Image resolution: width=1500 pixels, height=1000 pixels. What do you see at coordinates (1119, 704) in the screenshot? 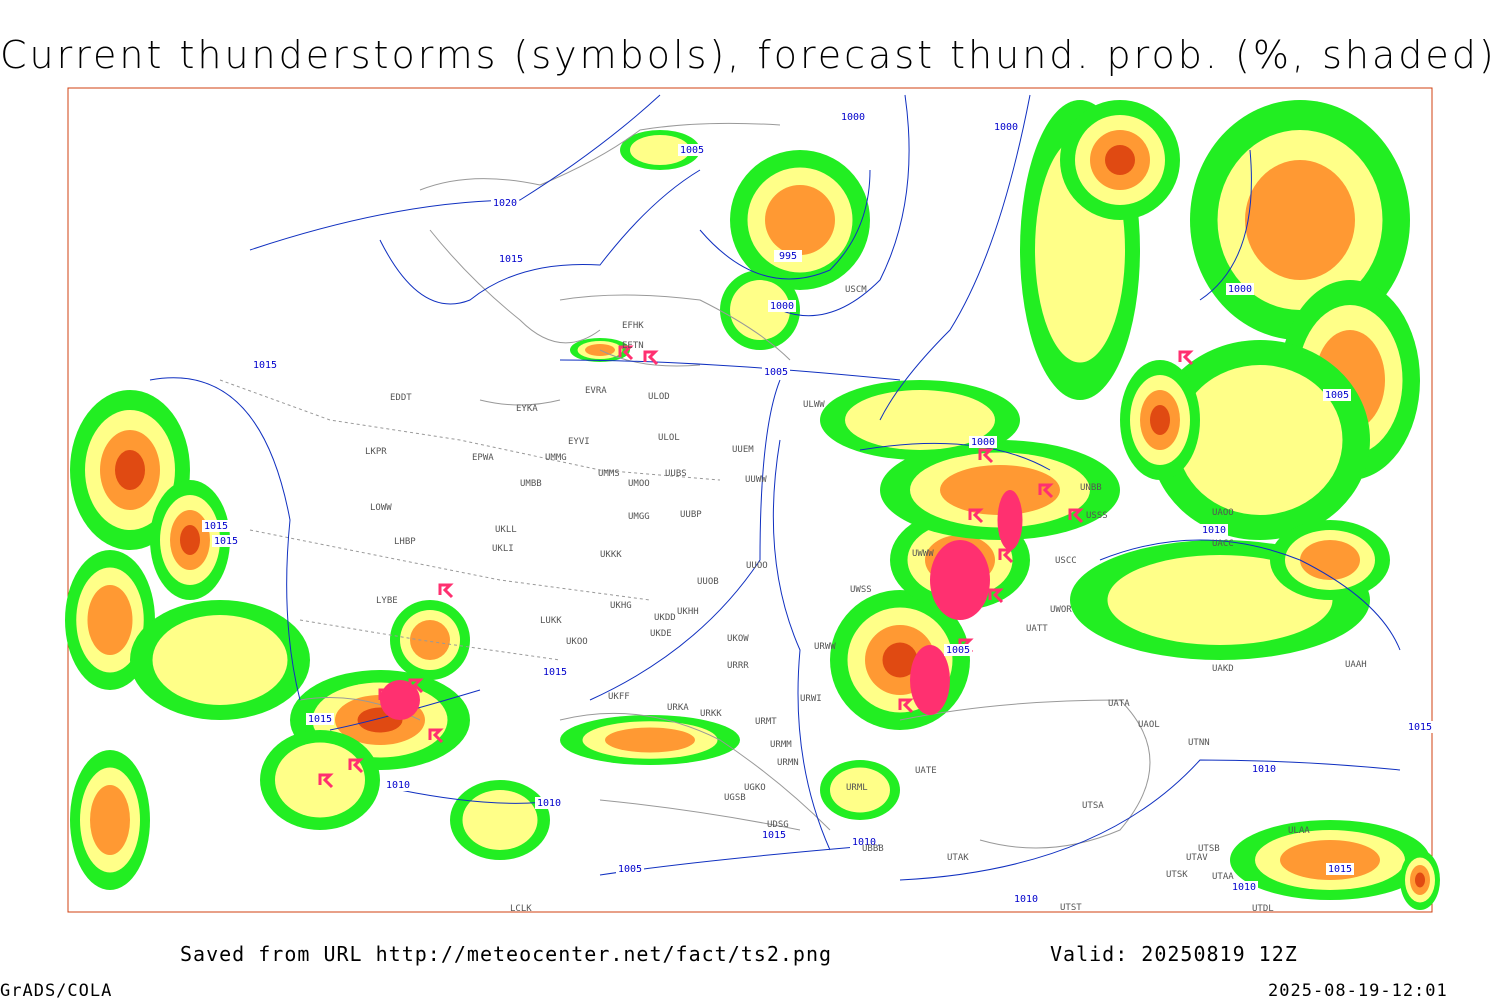
I see `station-label: UATA` at bounding box center [1119, 704].